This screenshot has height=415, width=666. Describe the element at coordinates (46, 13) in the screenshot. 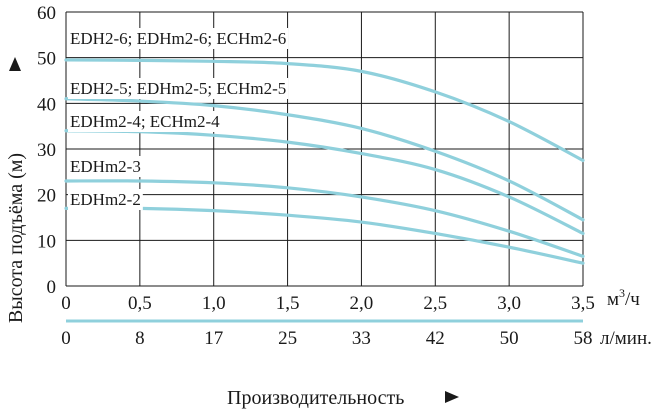

I see `y-tick-label: 60` at that location.